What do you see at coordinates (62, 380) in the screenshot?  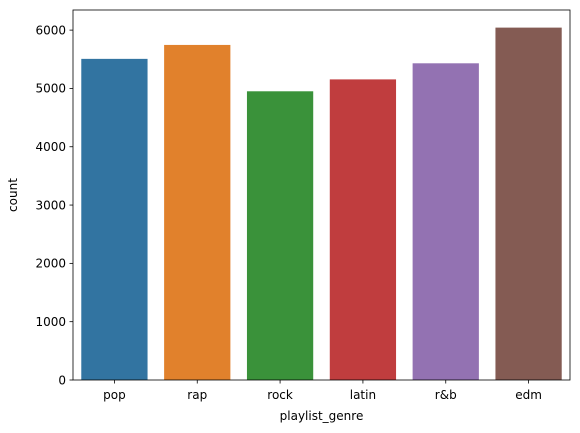 I see `y-tick-label: 0` at bounding box center [62, 380].